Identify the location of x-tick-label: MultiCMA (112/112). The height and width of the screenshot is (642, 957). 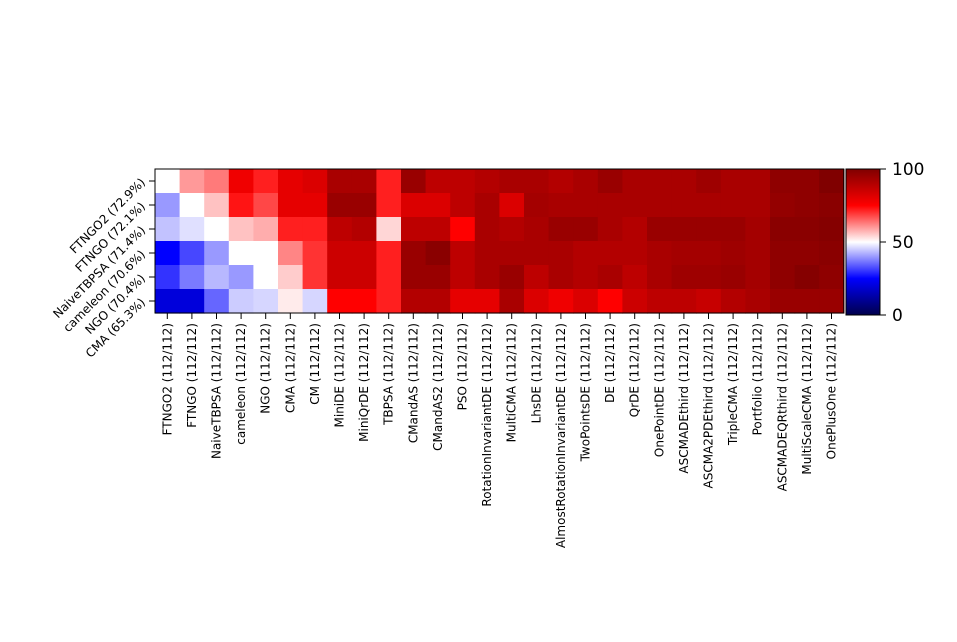
(512, 382).